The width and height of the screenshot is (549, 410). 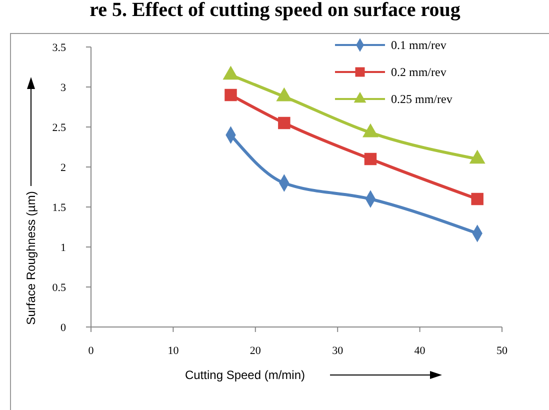 What do you see at coordinates (63, 328) in the screenshot?
I see `y-tick-label: 0` at bounding box center [63, 328].